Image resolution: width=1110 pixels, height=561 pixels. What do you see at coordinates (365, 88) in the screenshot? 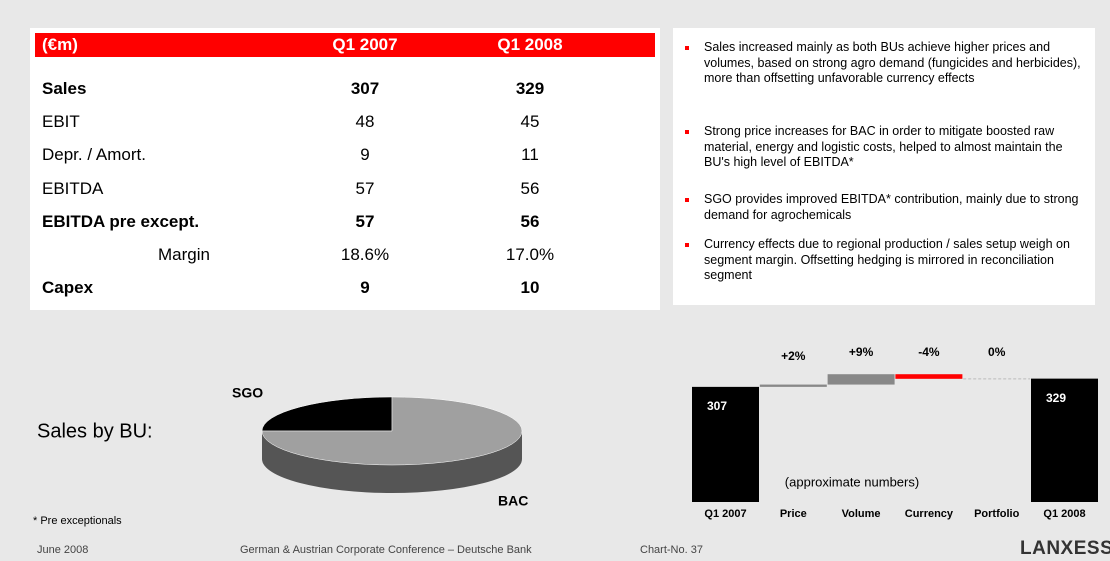
I see `table-cell: 307` at bounding box center [365, 88].